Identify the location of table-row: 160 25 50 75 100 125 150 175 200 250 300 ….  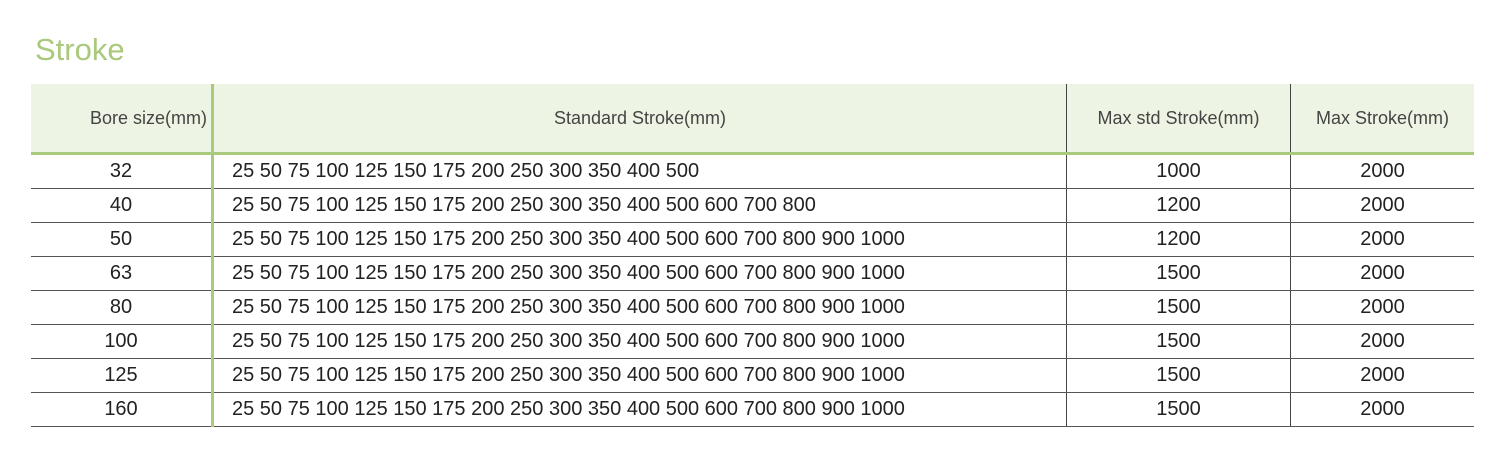
(752, 409).